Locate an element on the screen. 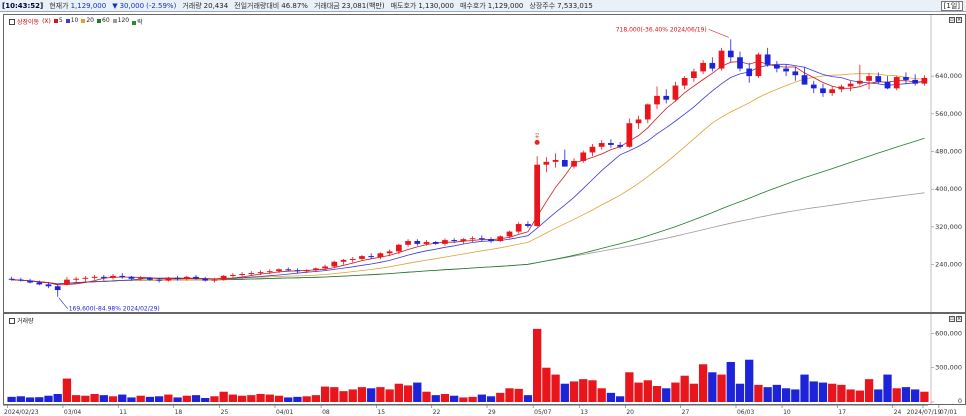 The image size is (966, 416). ma-legend-item: 5 is located at coordinates (58, 21).